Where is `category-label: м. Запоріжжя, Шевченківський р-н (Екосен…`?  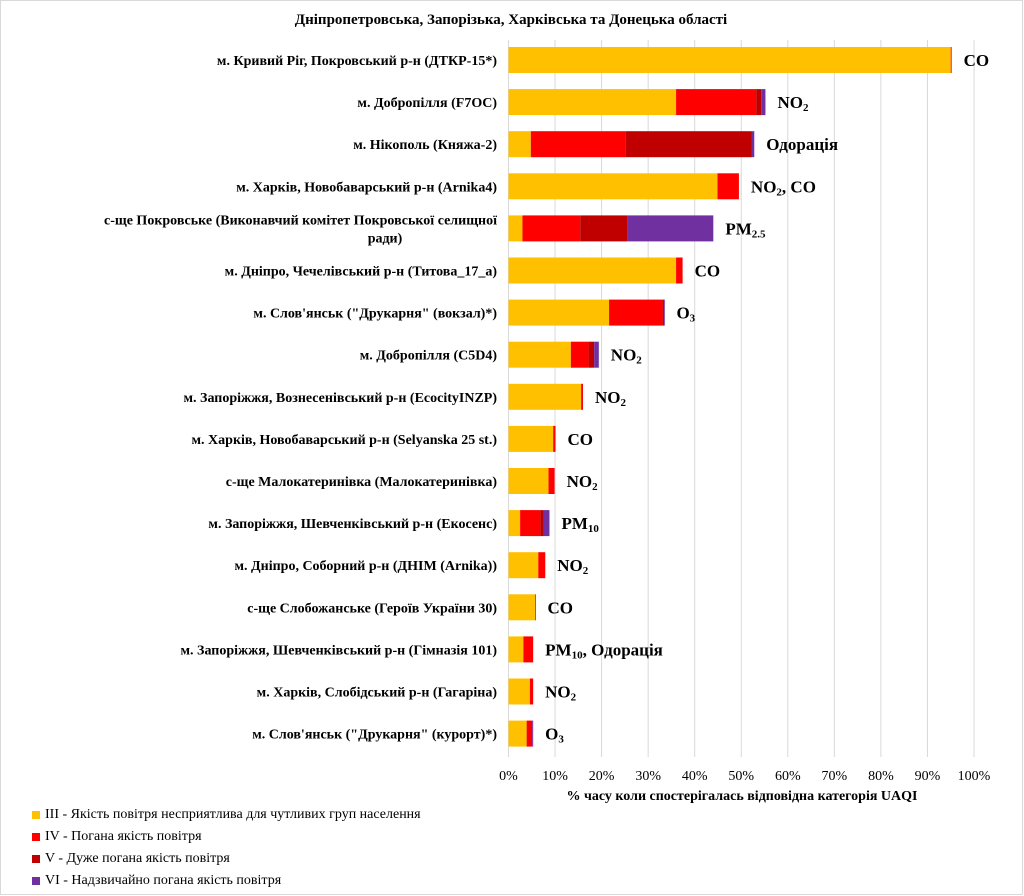
category-label: м. Запоріжжя, Шевченківський р-н (Екосен… is located at coordinates (352, 524).